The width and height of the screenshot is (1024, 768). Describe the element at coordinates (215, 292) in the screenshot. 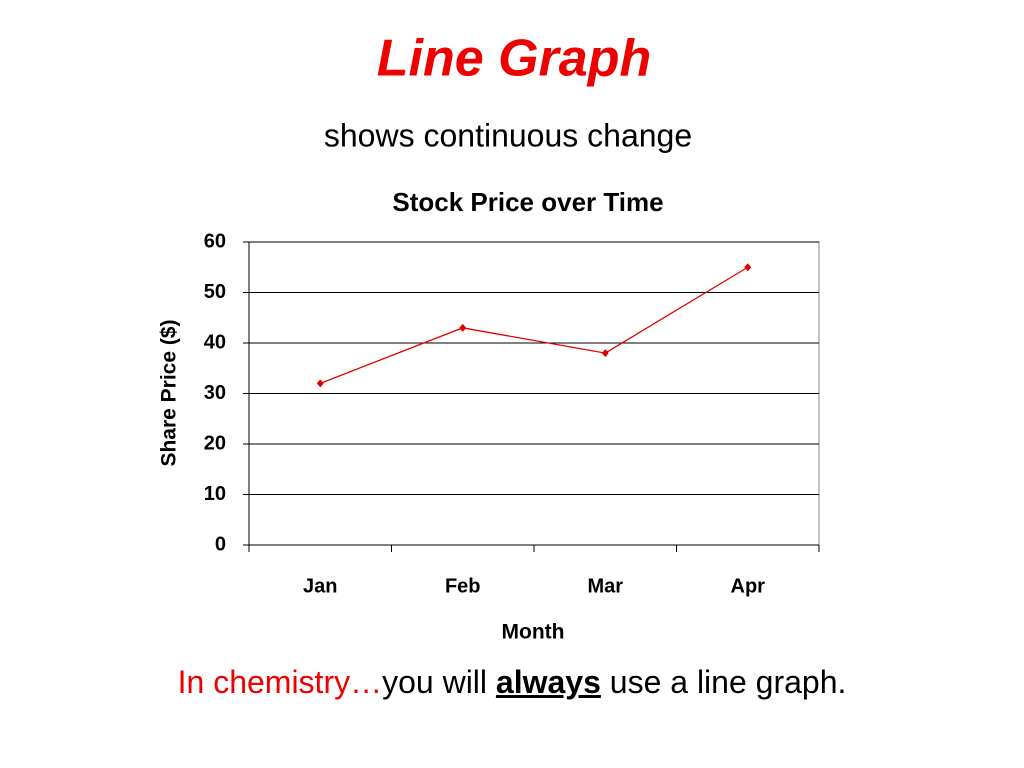

I see `y-tick-label: 50` at that location.